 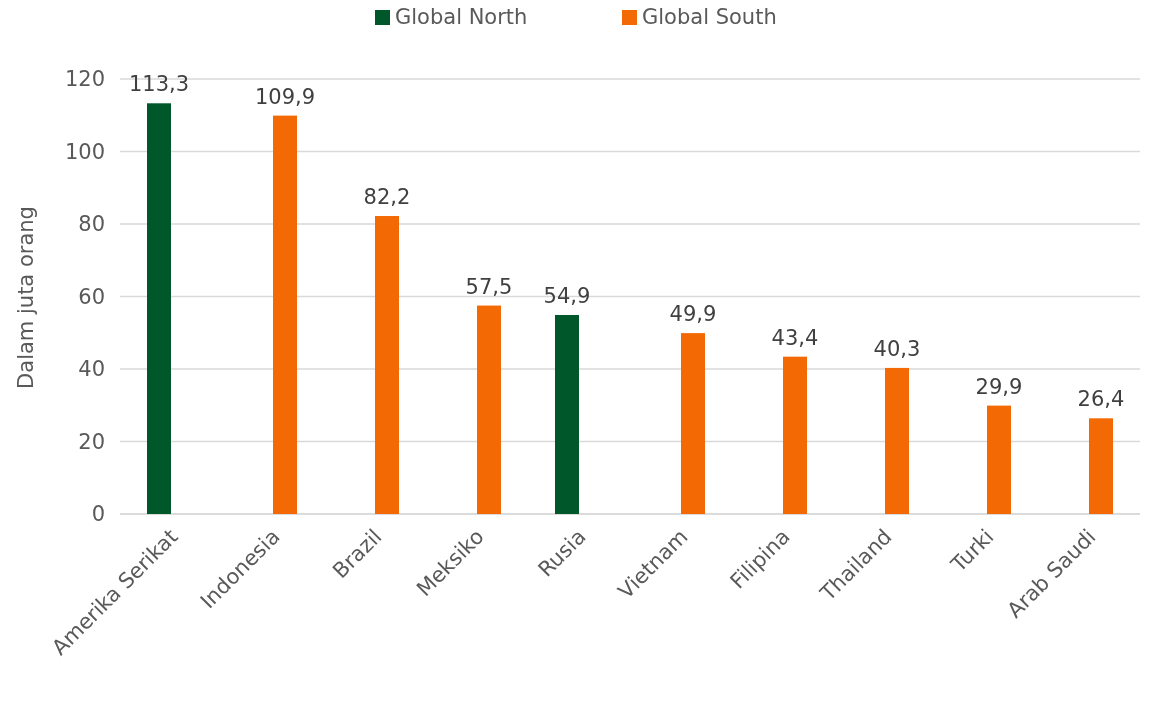 What do you see at coordinates (91, 369) in the screenshot?
I see `y-tick-label: 40` at bounding box center [91, 369].